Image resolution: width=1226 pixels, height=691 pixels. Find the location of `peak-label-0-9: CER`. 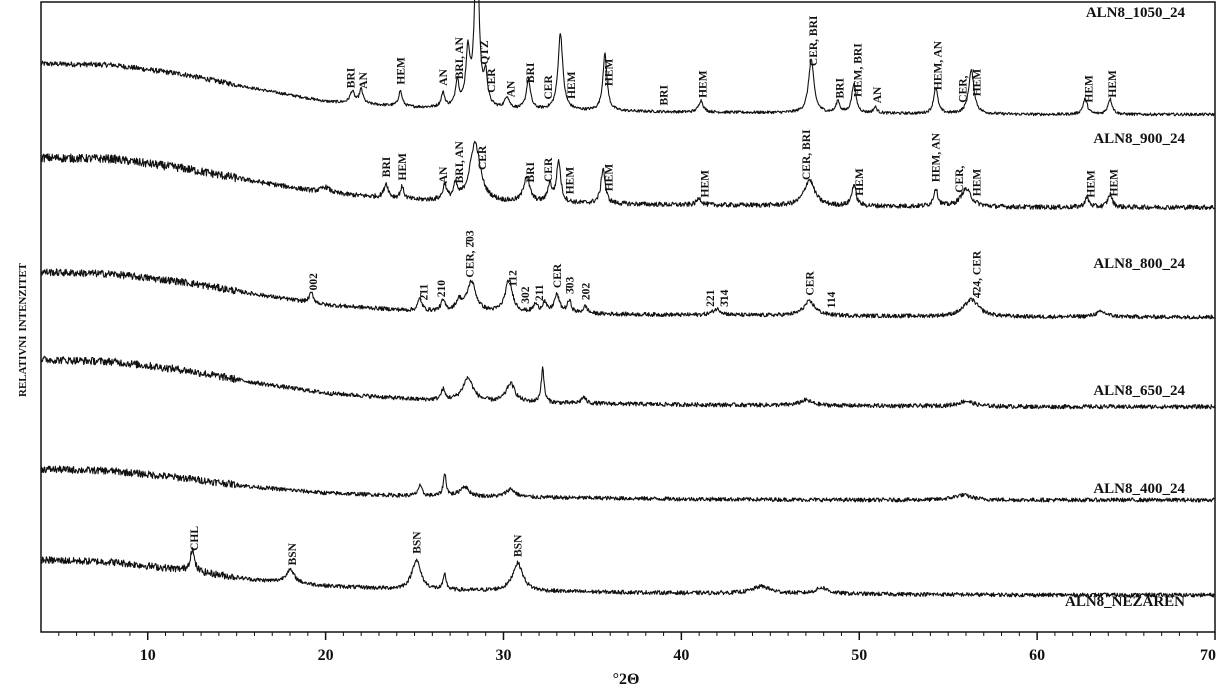

peak-label-0-9: CER is located at coordinates (549, 87).